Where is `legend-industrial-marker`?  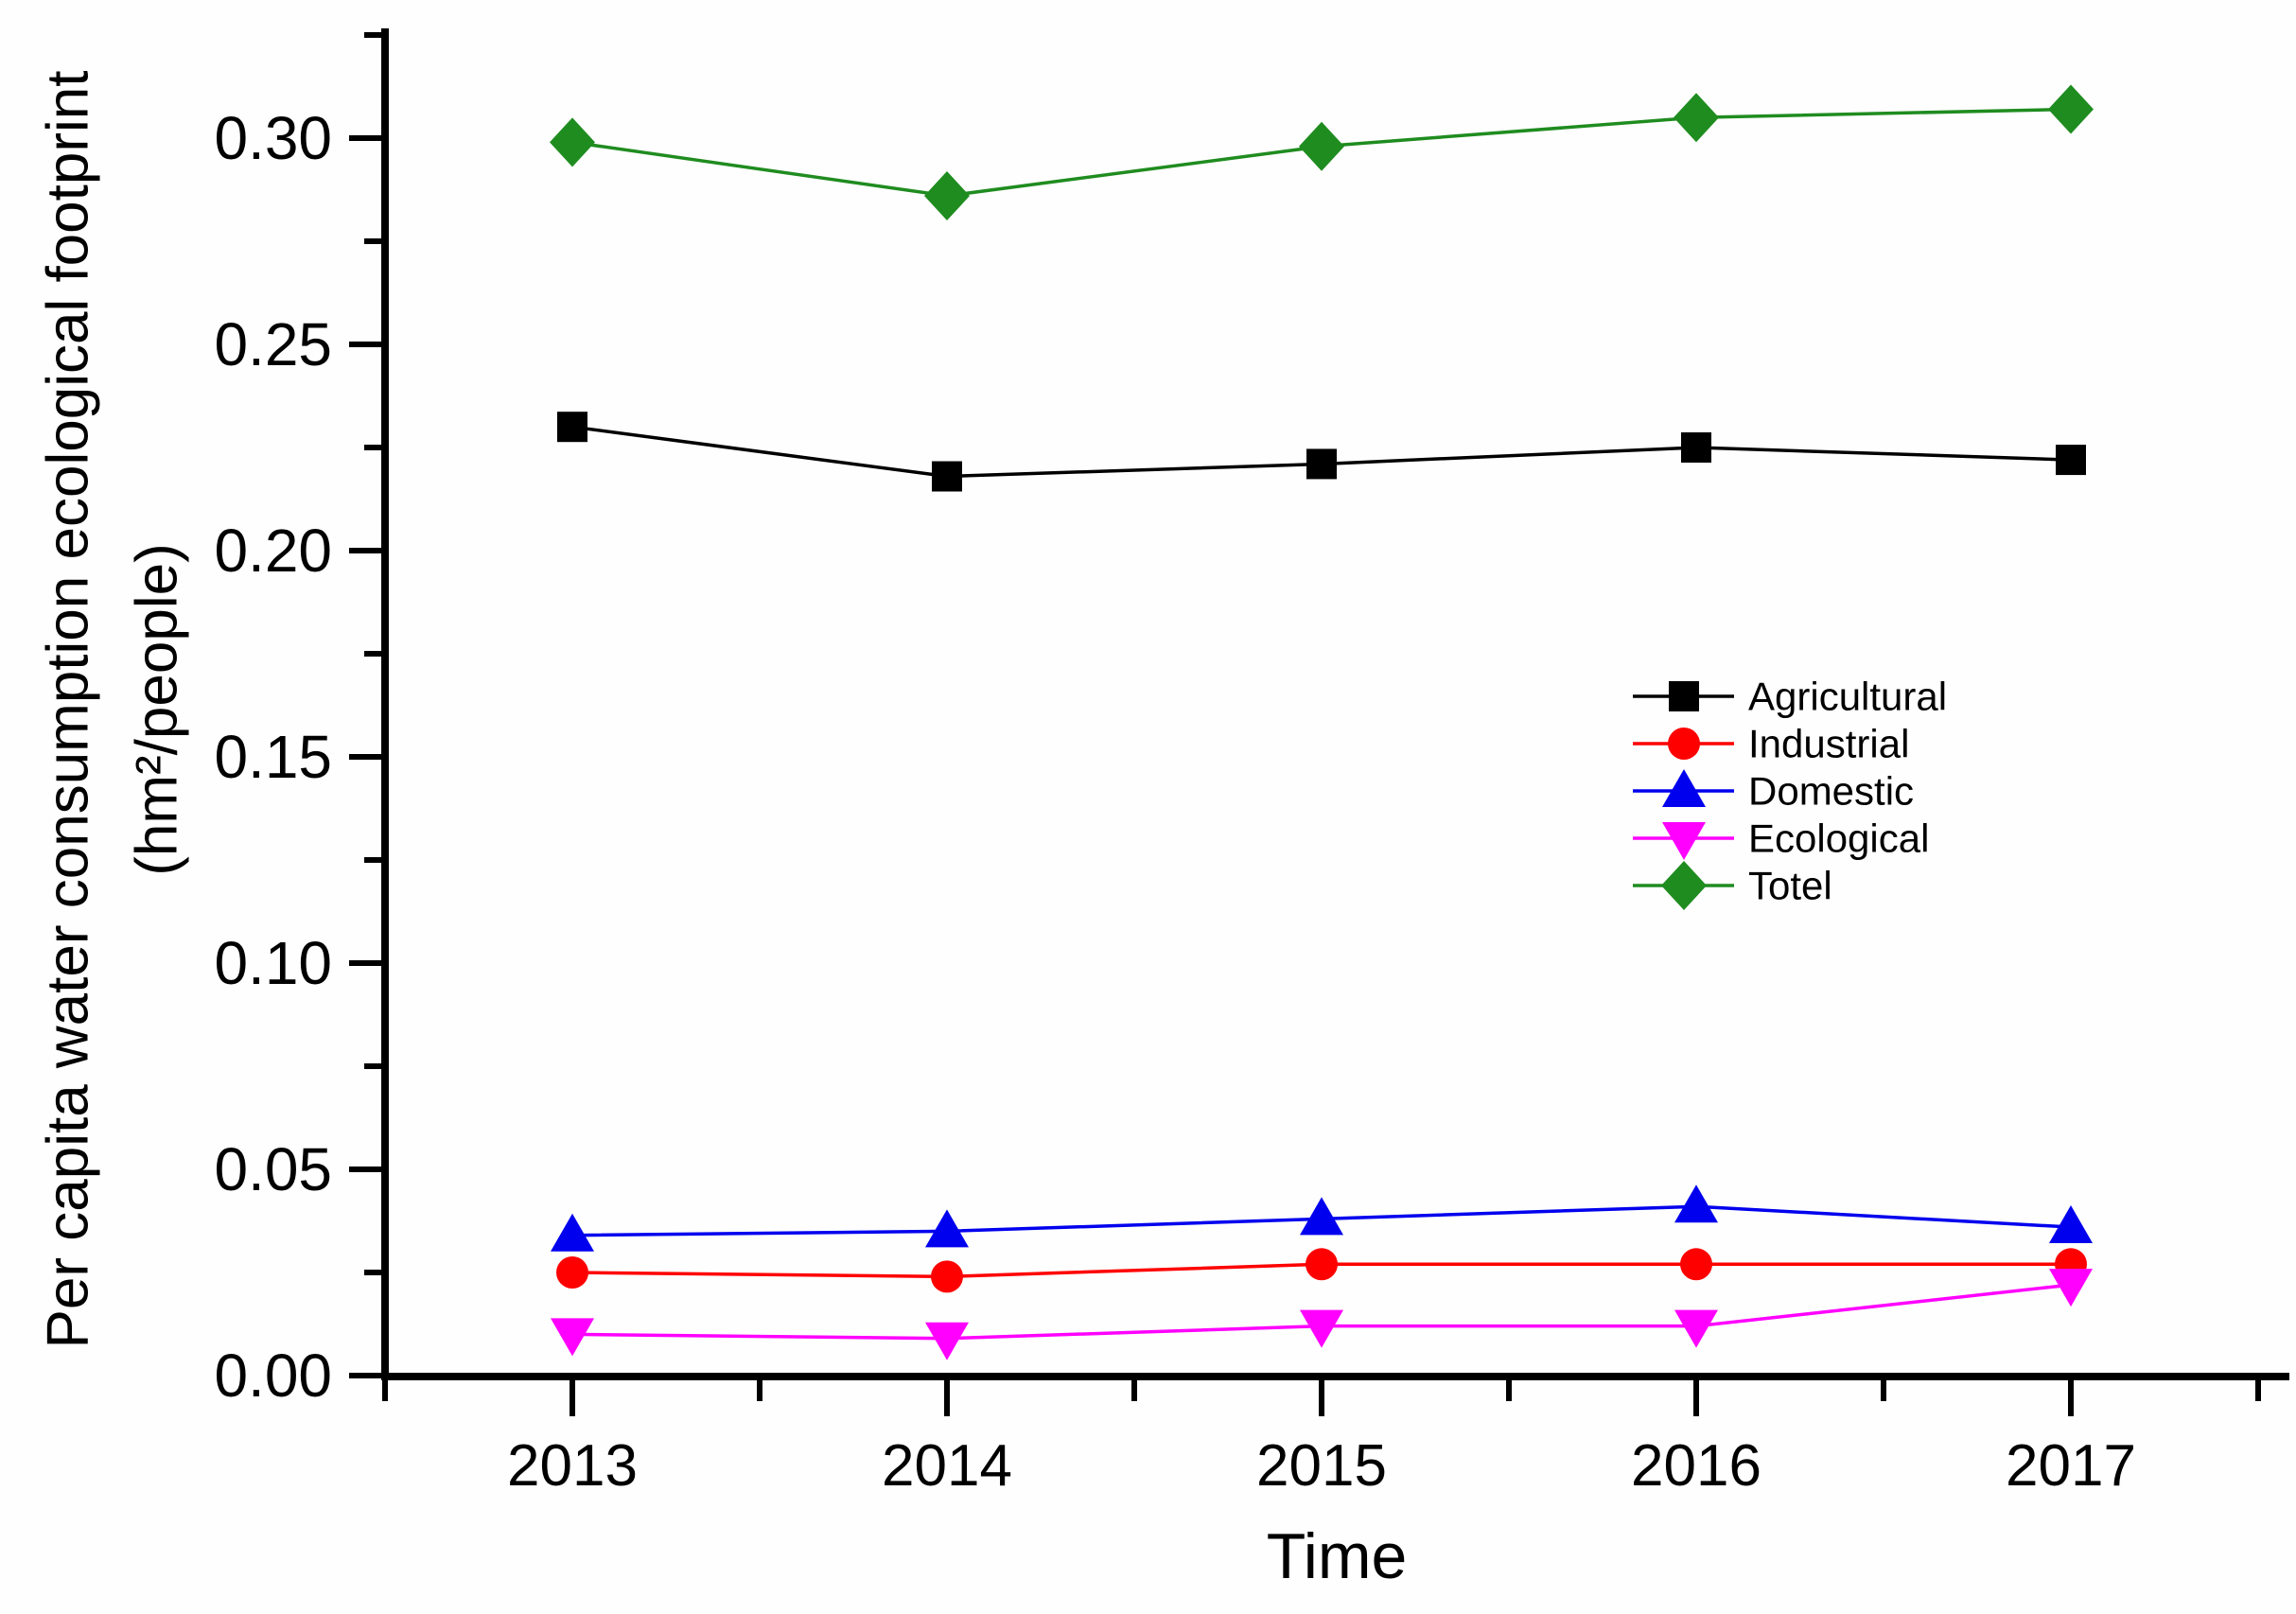
legend-industrial-marker is located at coordinates (1684, 744).